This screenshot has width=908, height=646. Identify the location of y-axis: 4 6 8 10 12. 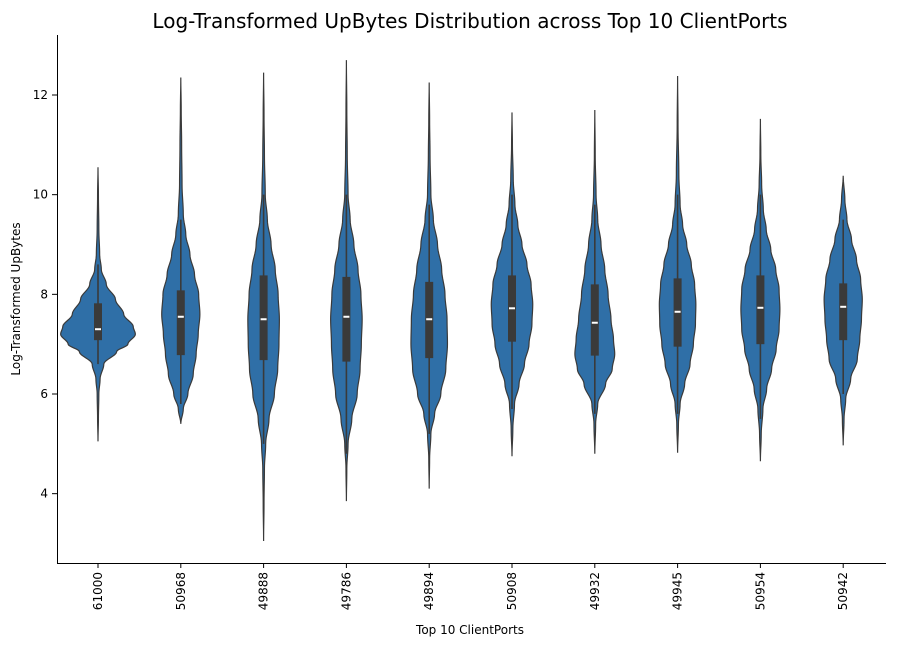
(45, 299).